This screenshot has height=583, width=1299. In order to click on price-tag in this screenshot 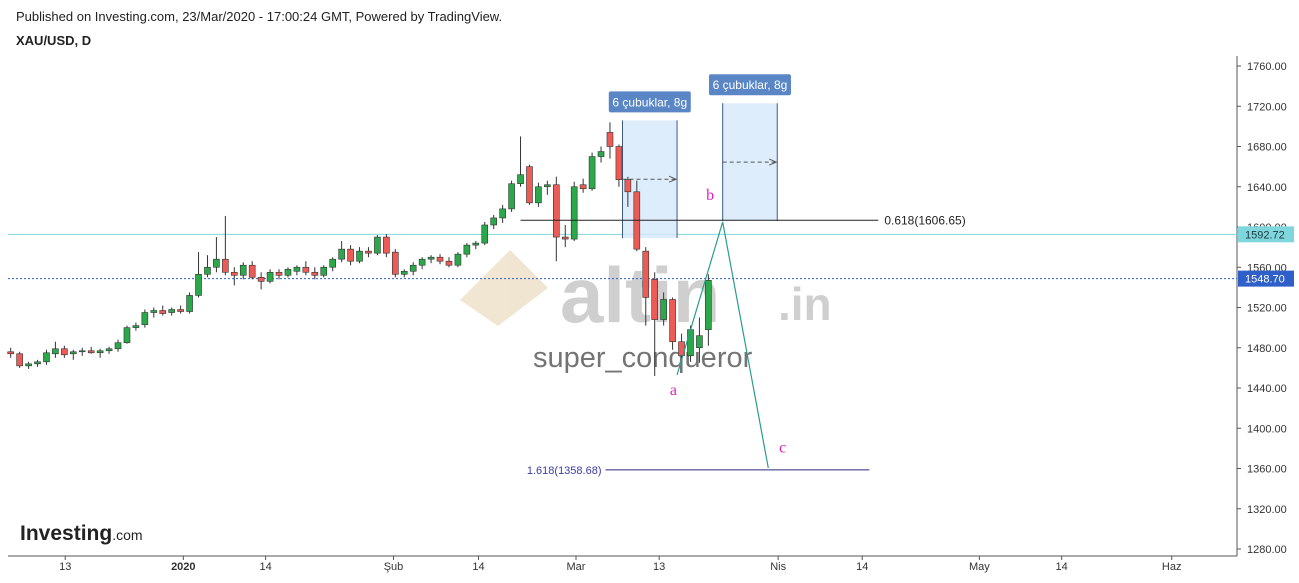, I will do `click(1266, 234)`.